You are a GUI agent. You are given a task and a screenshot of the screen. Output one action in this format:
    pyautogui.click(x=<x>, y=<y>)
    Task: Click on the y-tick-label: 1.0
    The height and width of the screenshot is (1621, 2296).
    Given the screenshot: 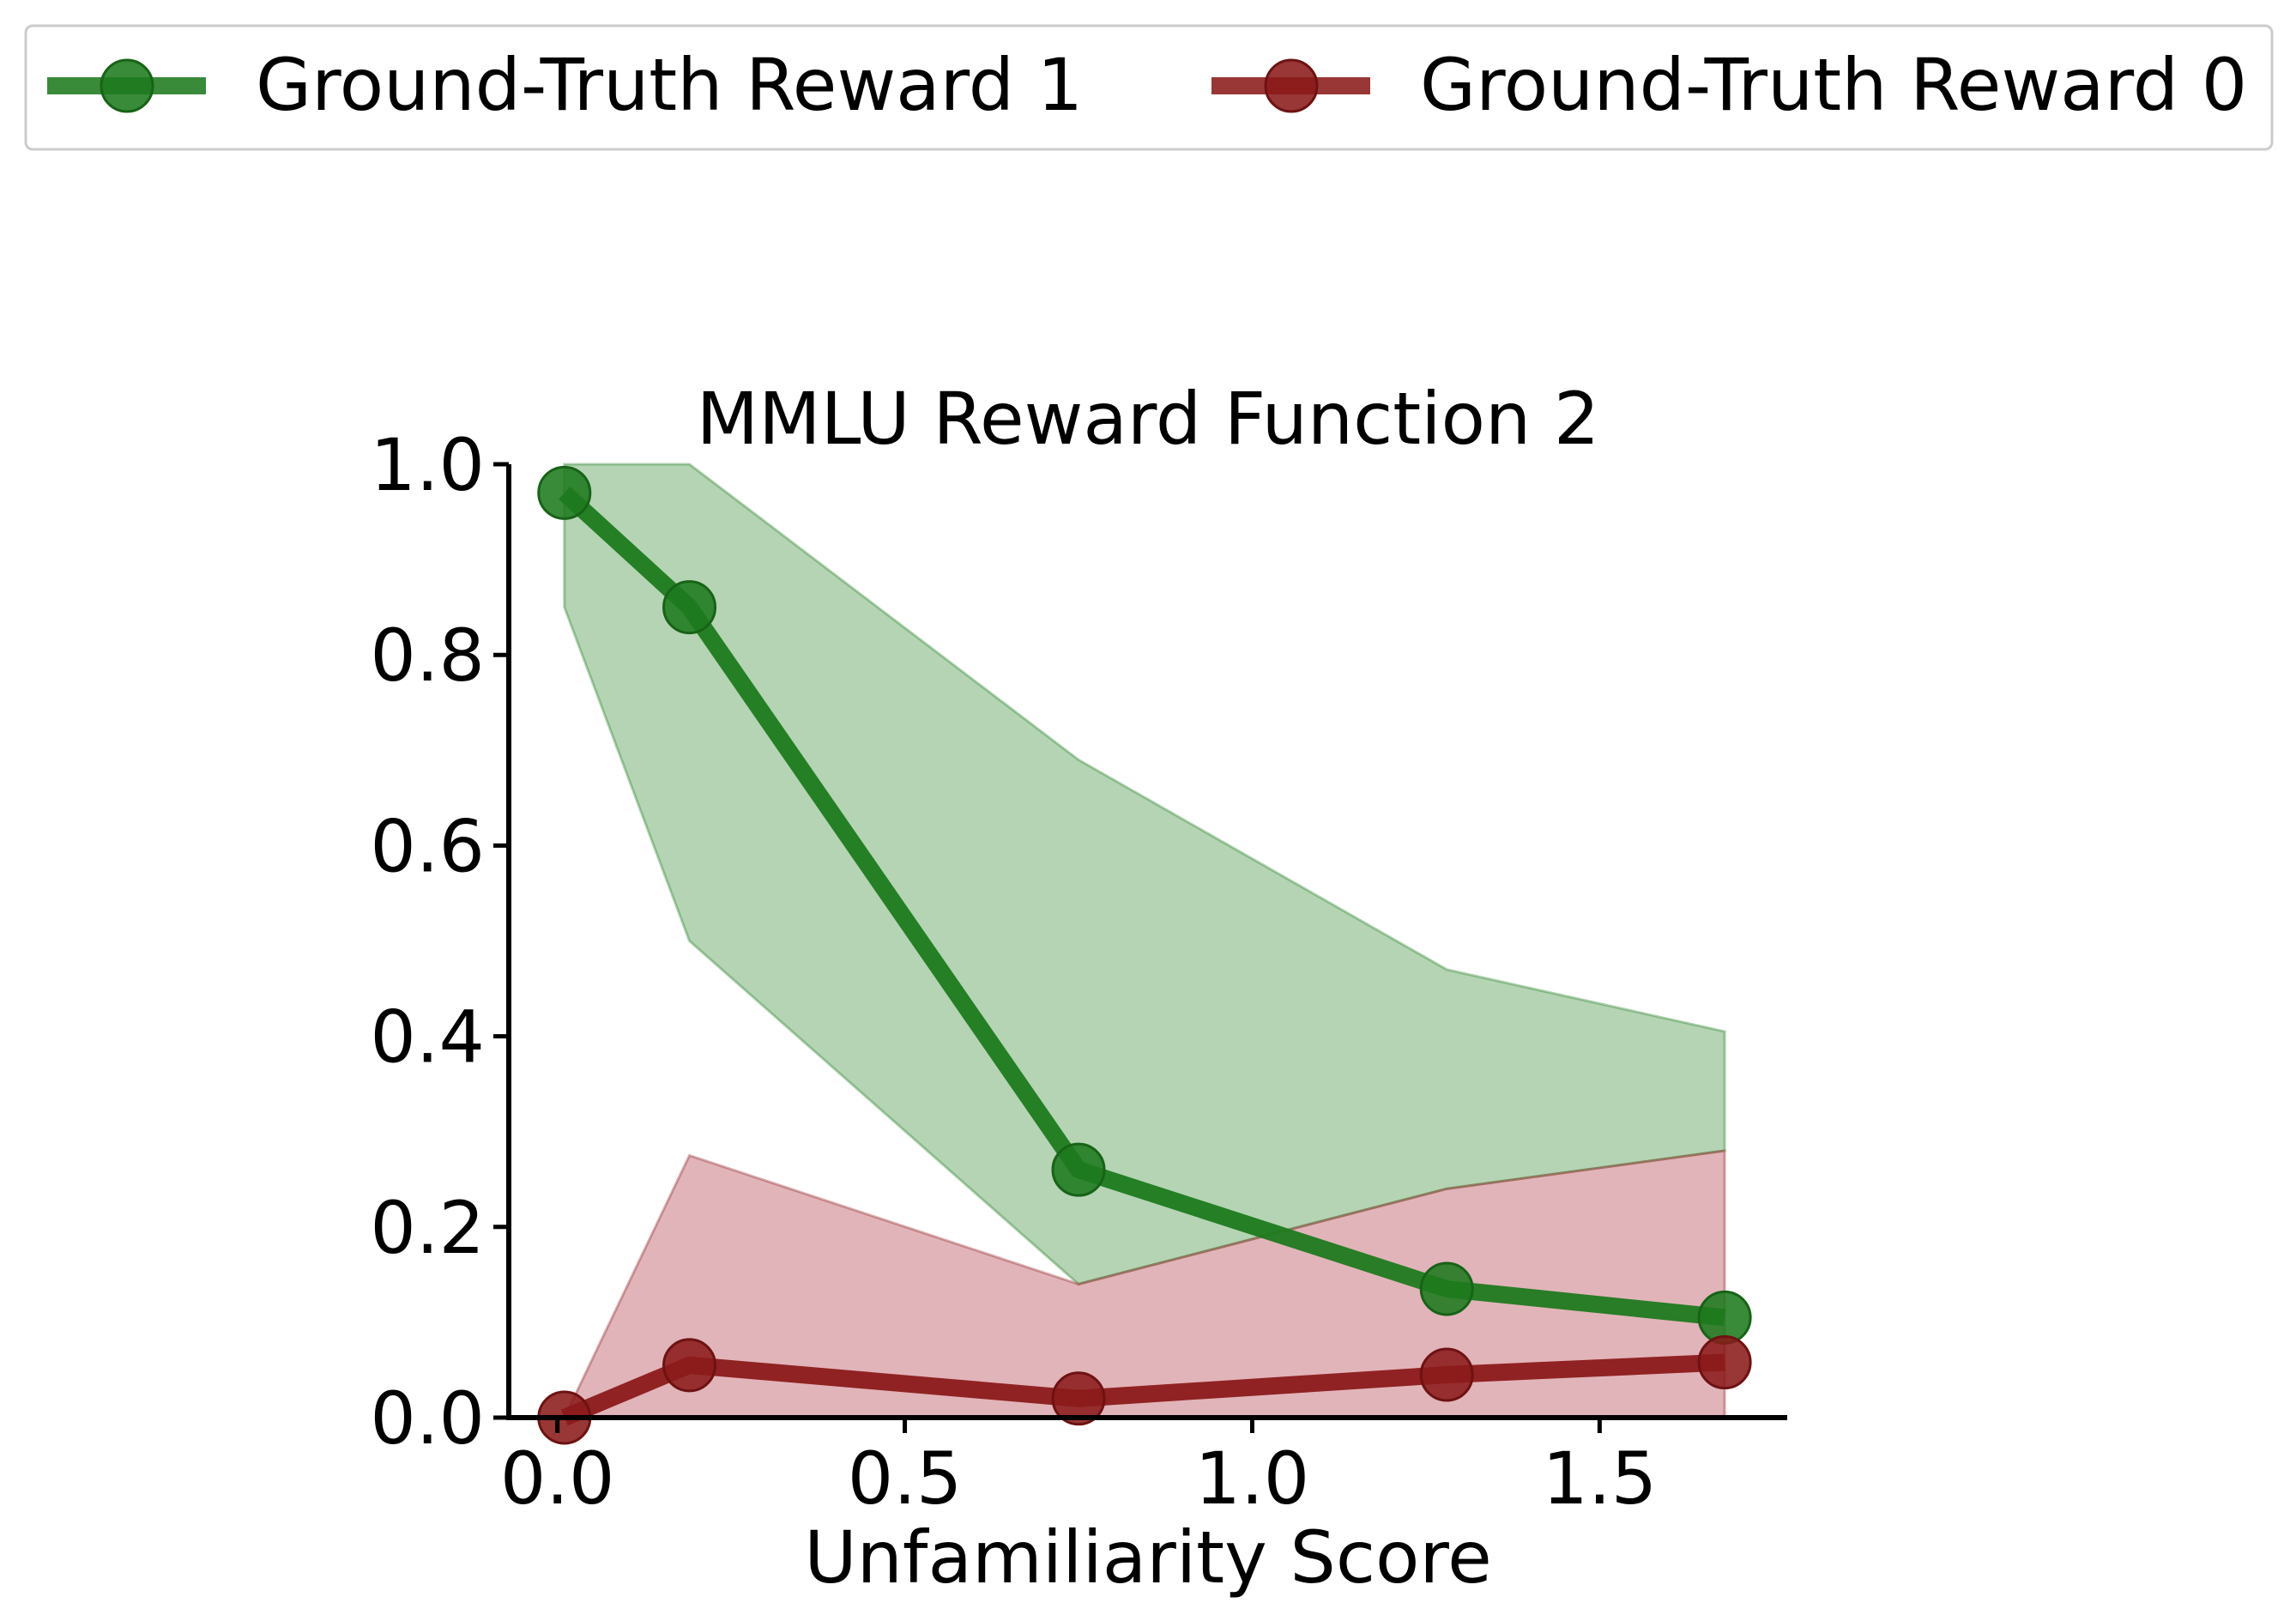 What is the action you would take?
    pyautogui.click(x=427, y=465)
    